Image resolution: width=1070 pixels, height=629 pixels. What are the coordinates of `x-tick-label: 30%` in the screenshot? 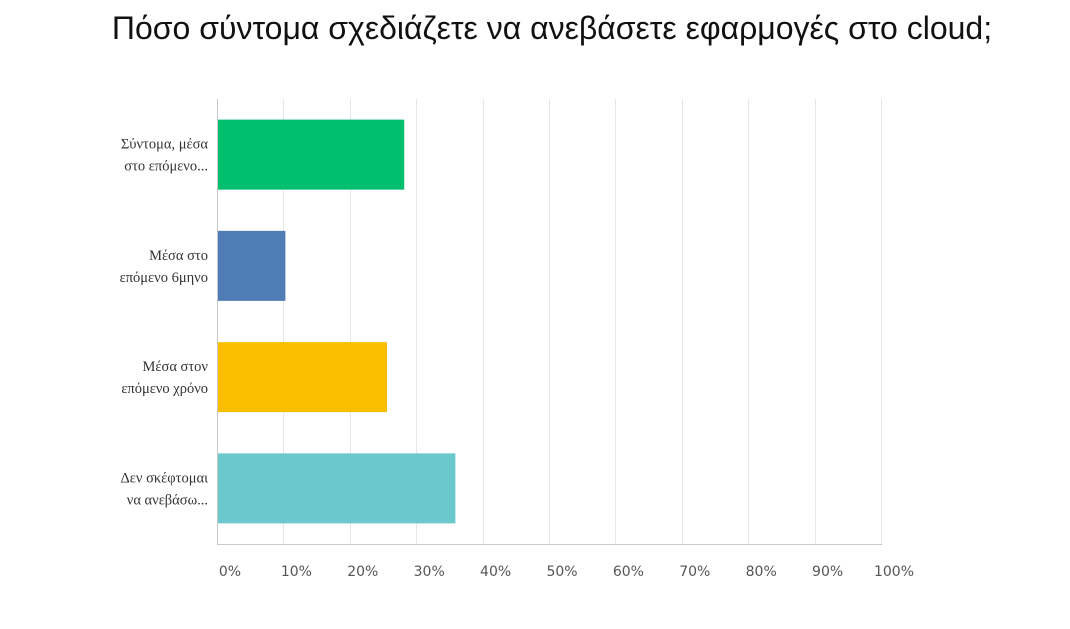 It's located at (429, 572).